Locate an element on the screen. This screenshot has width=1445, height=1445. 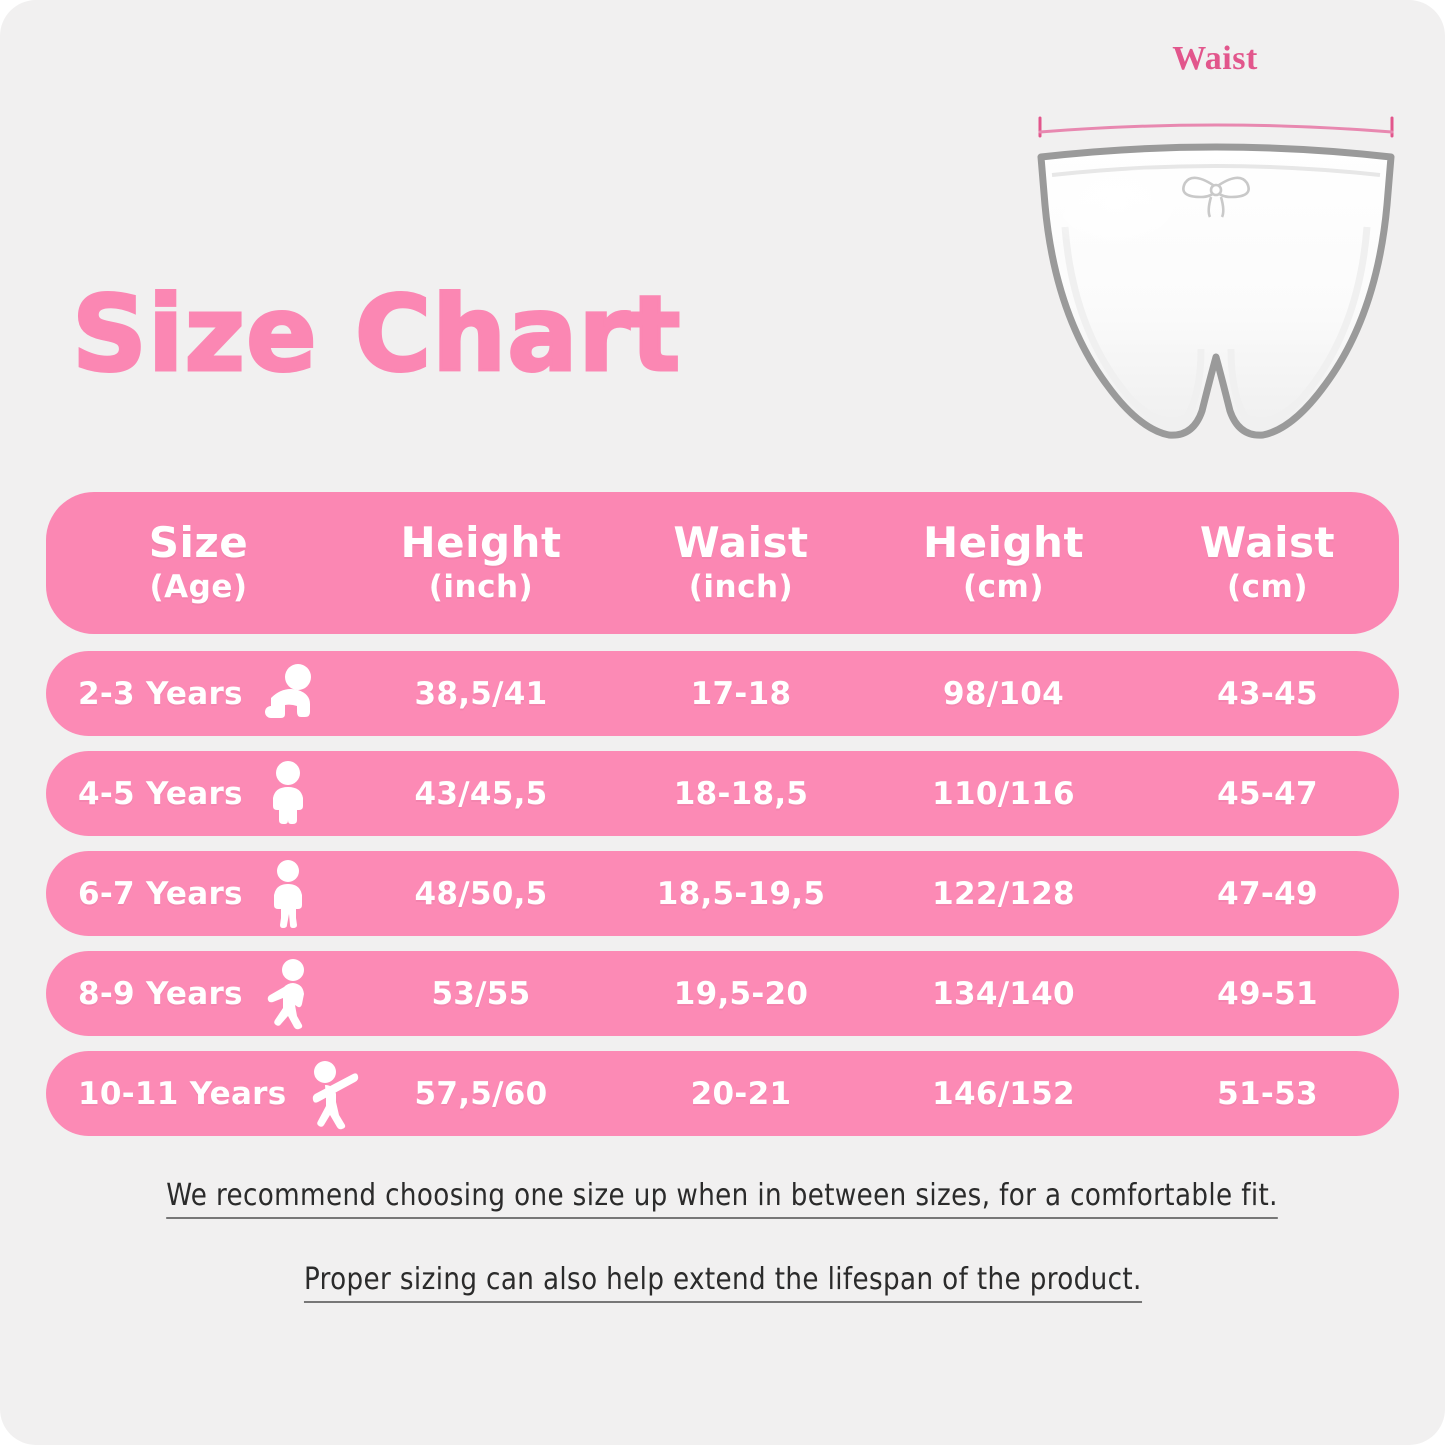
row-age-label: 10-11 Years is located at coordinates (182, 1093).